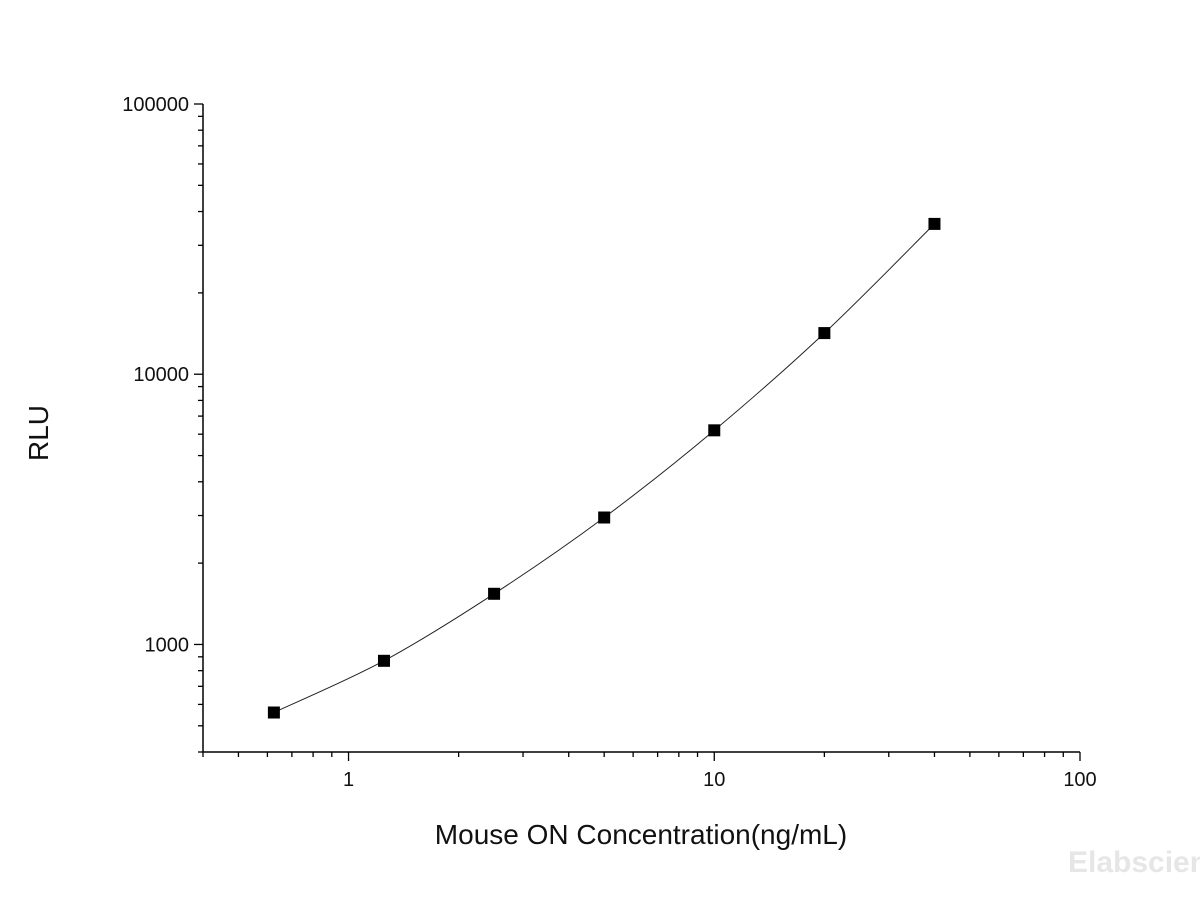  What do you see at coordinates (167, 645) in the screenshot?
I see `y-tick-label: 1000` at bounding box center [167, 645].